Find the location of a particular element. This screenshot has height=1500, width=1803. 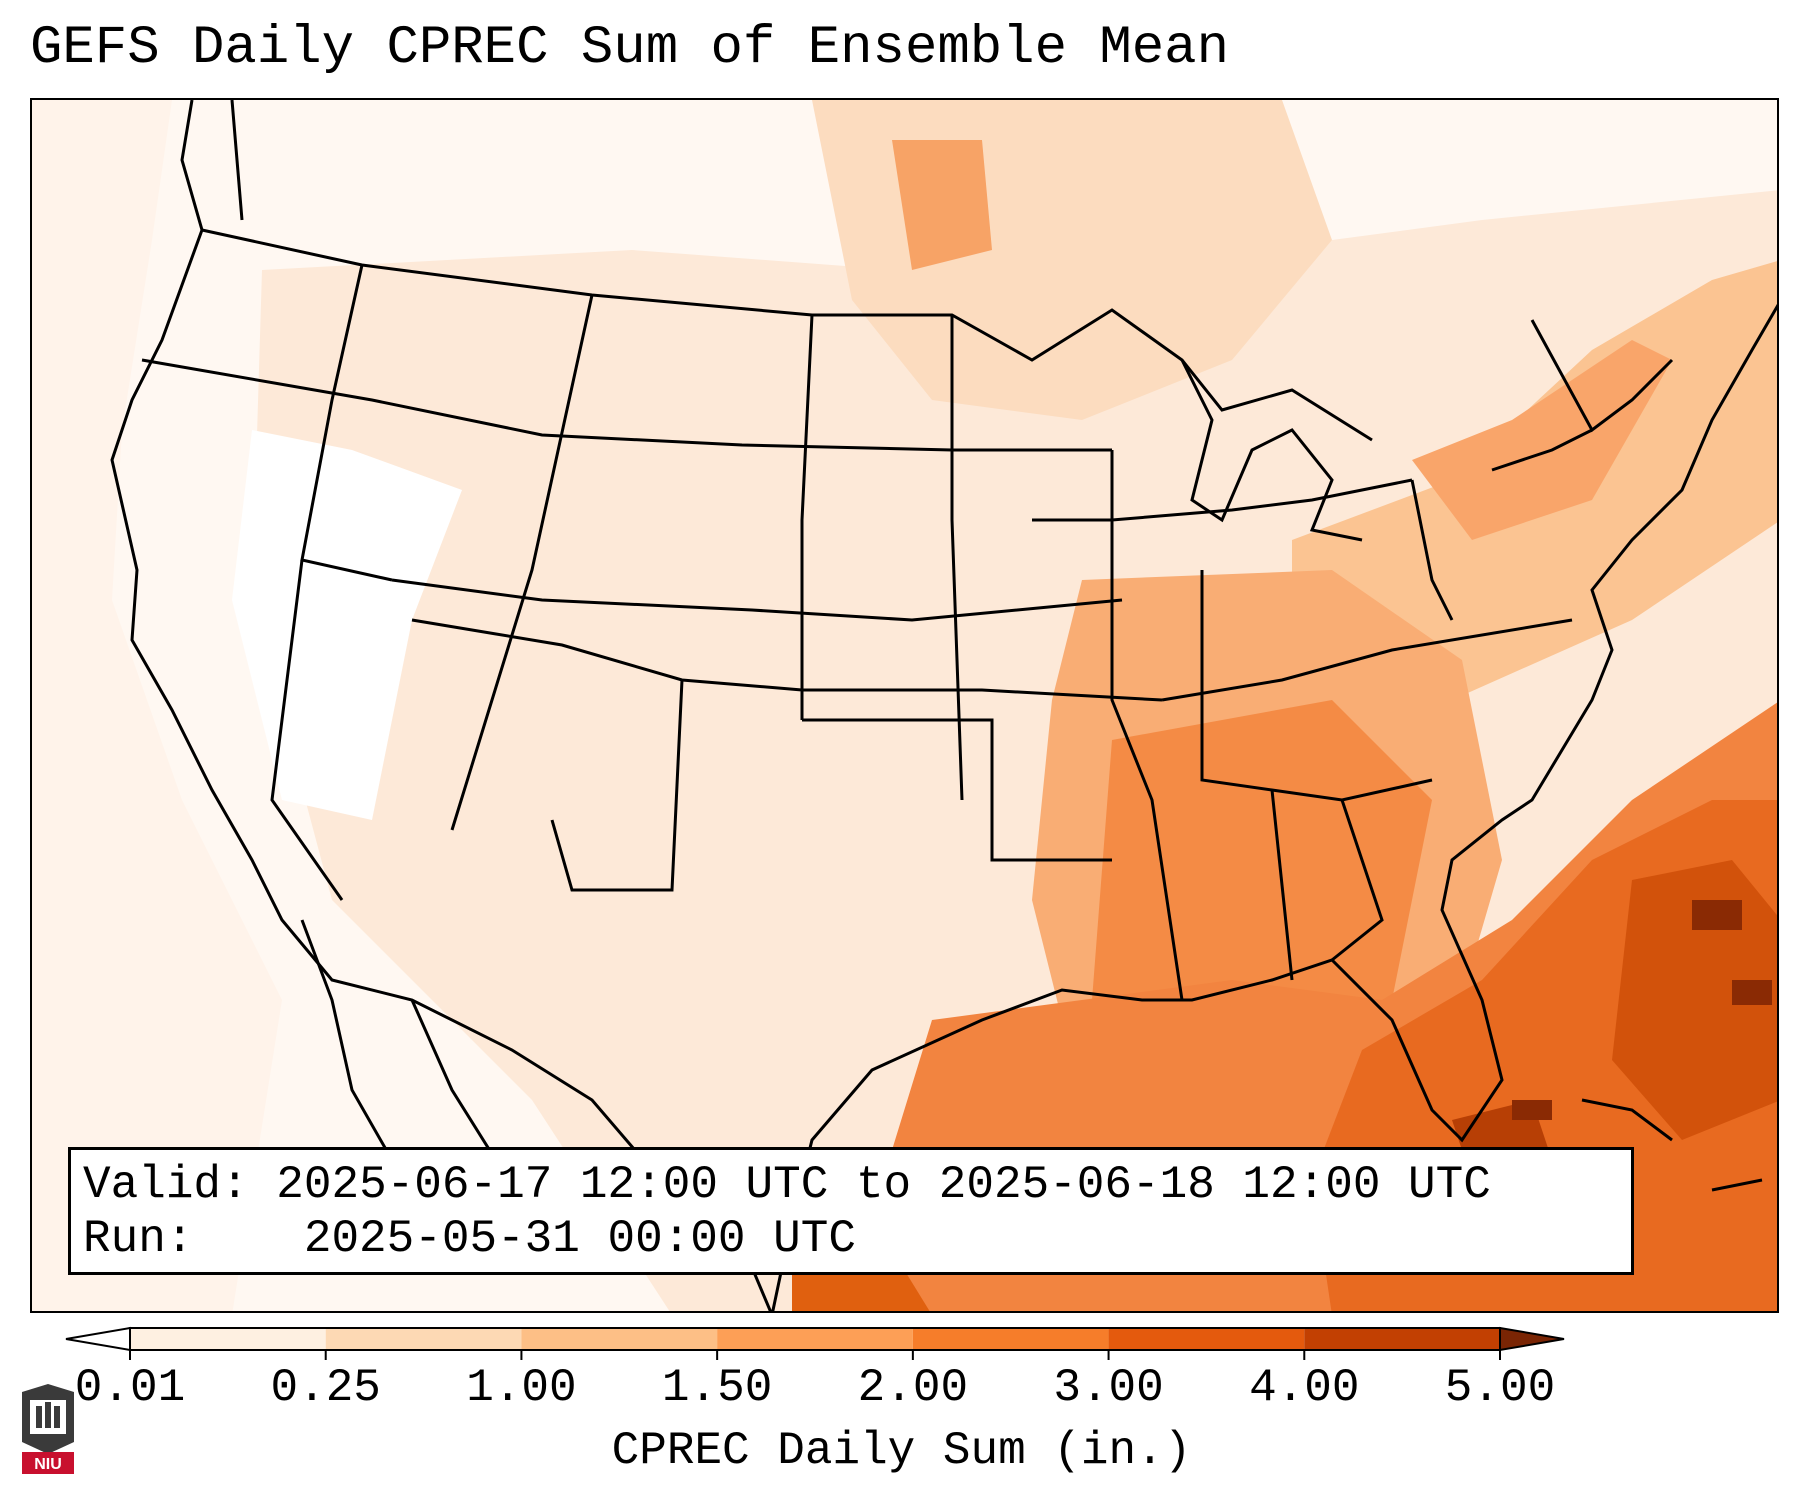

colorbar-tick-label: 0.25 is located at coordinates (325, 1388).